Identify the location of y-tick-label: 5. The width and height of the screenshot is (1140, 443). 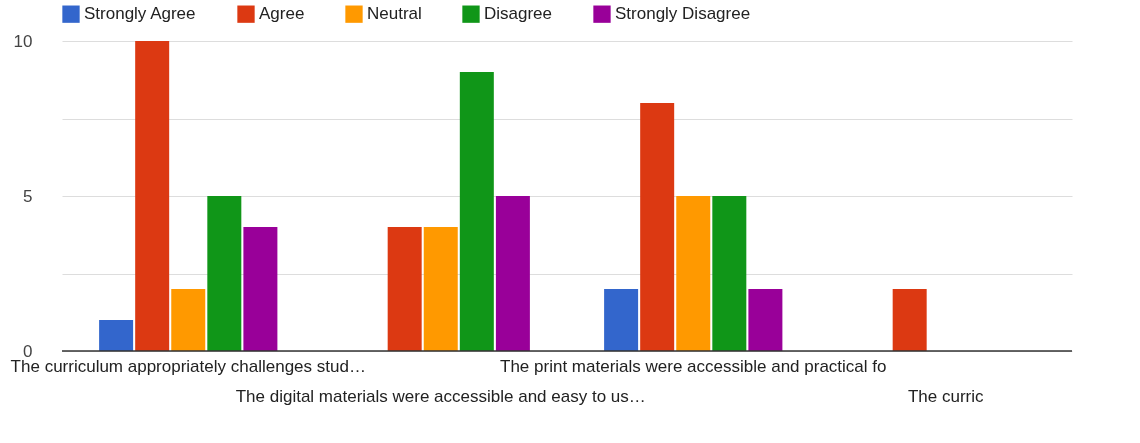
(28, 196).